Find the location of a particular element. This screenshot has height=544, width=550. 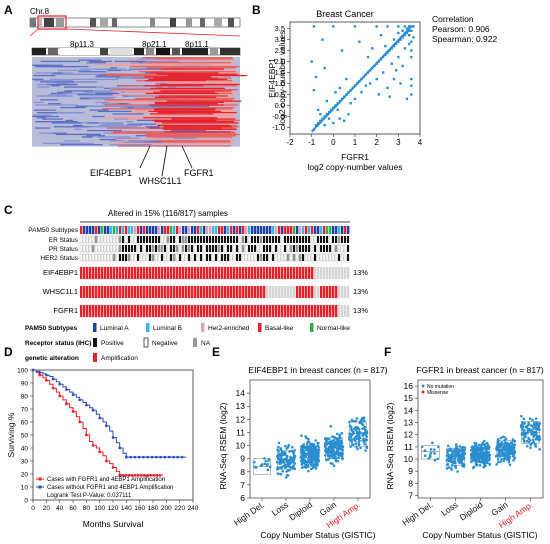

chart-e-title: EIF4EBP1 in breast cancer (n = 817) is located at coordinates (317, 370).